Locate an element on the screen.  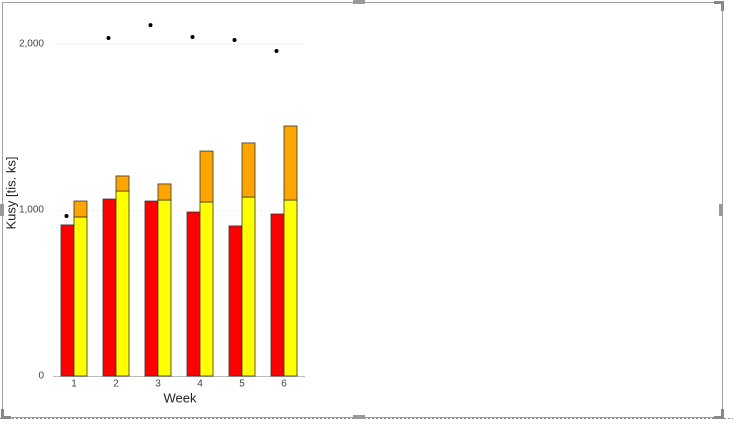
y-tick-label: 1,000 is located at coordinates (31, 210).